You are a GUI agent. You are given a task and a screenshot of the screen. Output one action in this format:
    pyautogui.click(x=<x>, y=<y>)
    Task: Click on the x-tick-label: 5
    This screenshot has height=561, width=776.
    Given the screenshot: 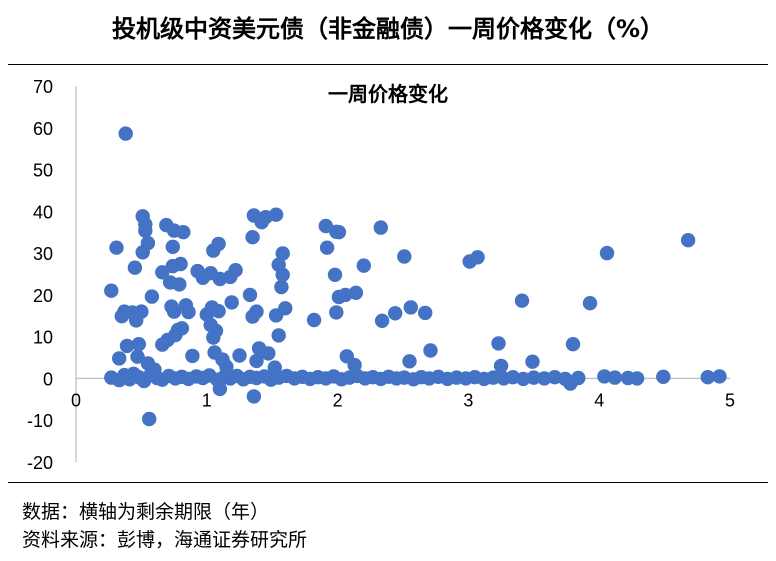 What is the action you would take?
    pyautogui.click(x=730, y=400)
    